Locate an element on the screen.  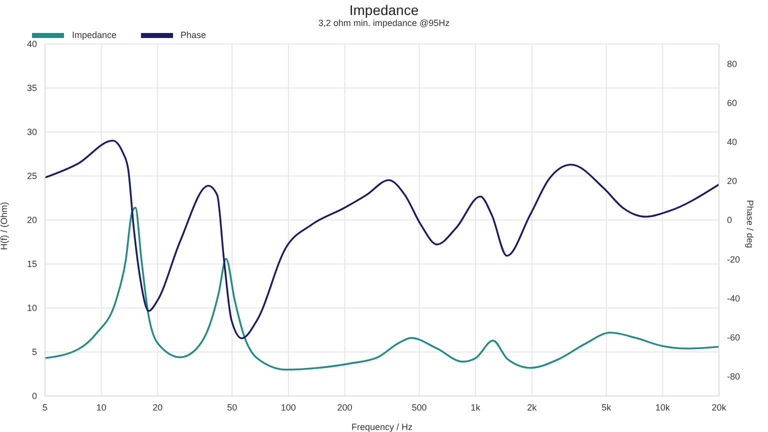
y-tick-label: 15 is located at coordinates (31, 264).